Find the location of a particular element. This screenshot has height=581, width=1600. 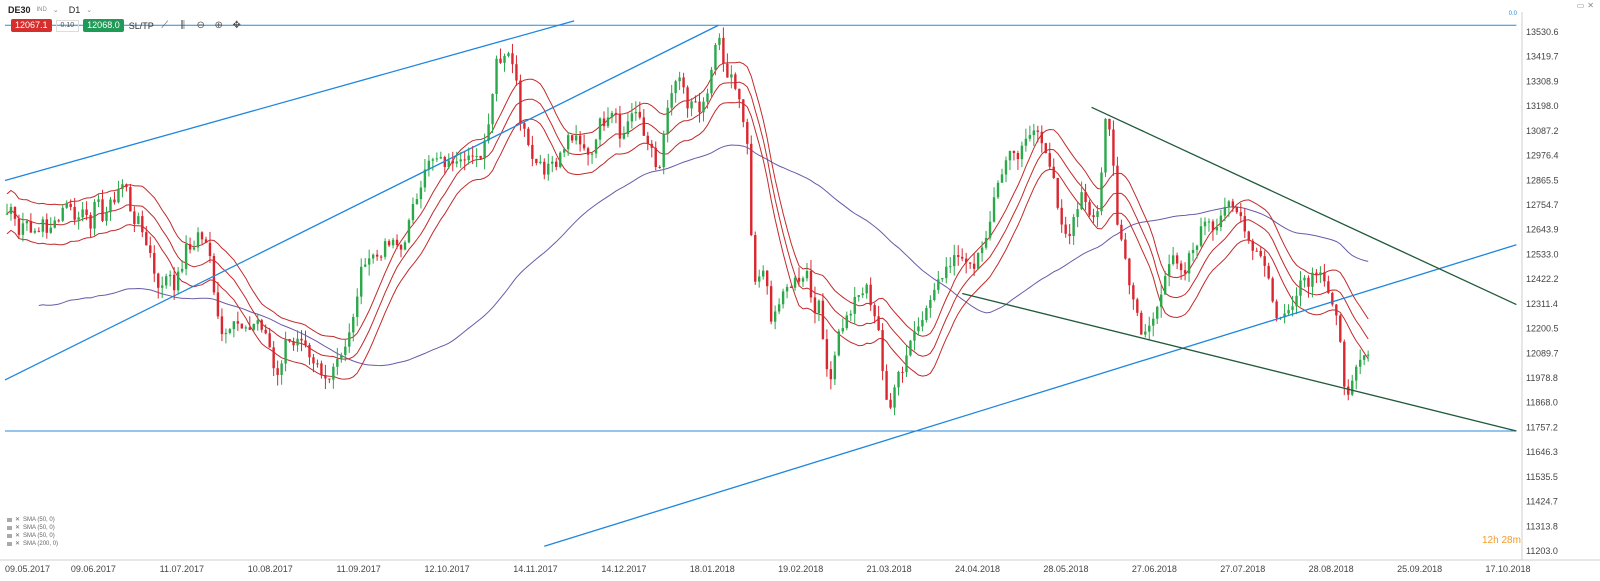

x-tick-label: 09.05.2017 is located at coordinates (27, 569).